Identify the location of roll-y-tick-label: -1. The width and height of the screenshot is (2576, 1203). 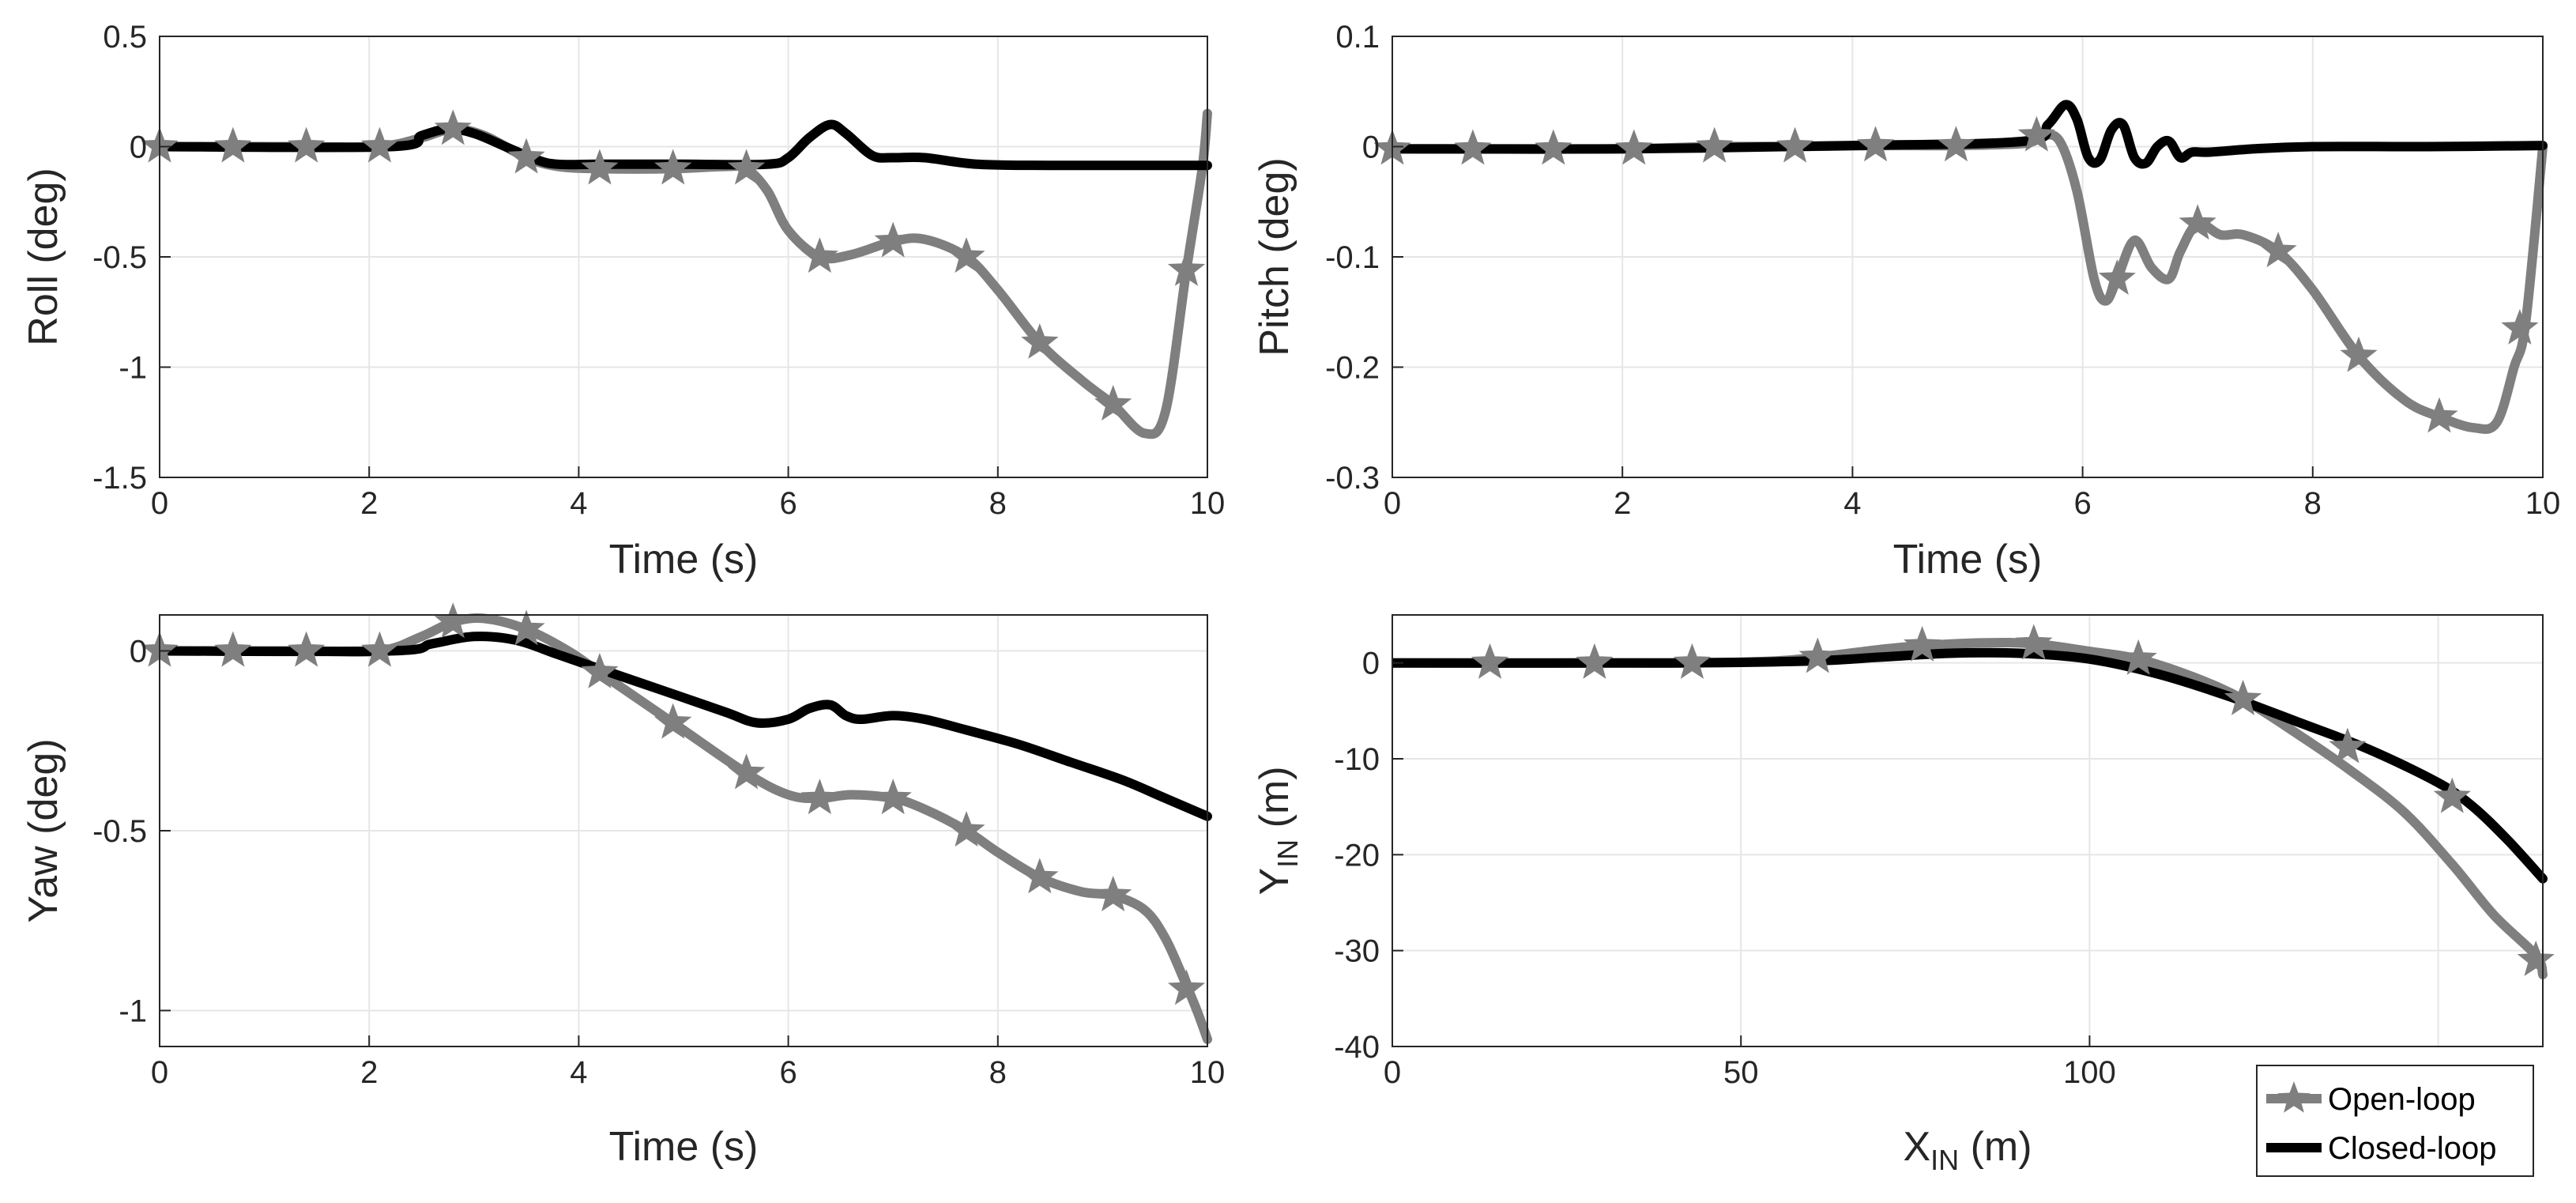
(133, 369).